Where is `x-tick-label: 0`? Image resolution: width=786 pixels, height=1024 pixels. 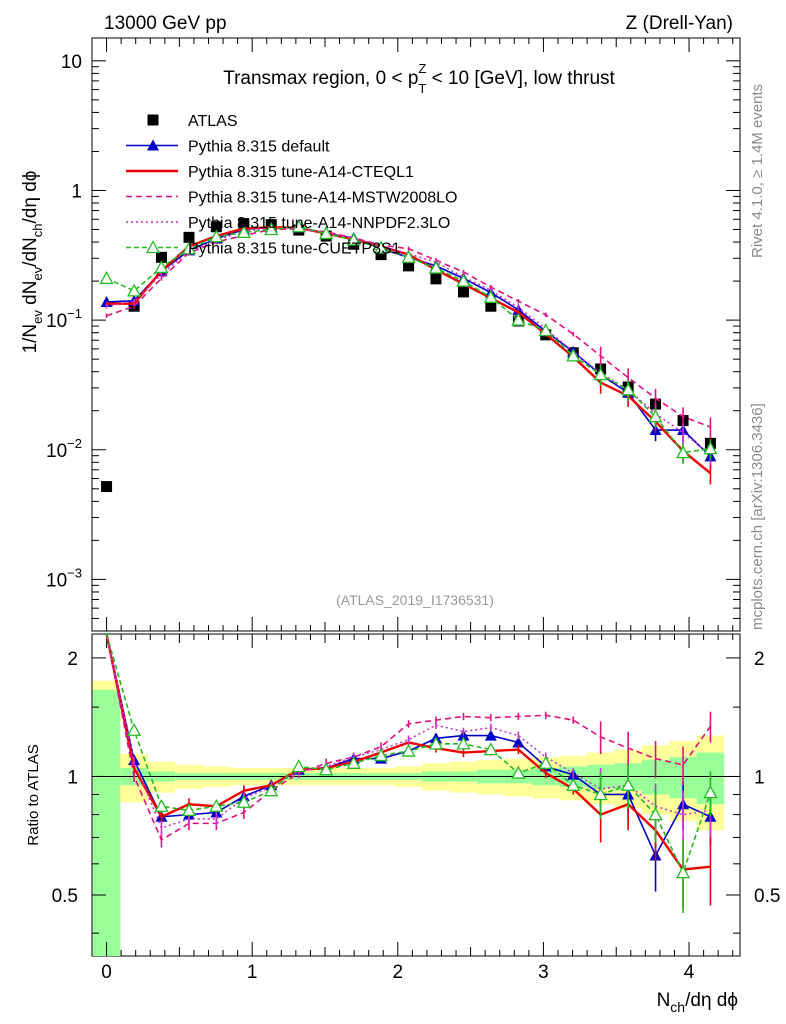
x-tick-label: 0 is located at coordinates (106, 972).